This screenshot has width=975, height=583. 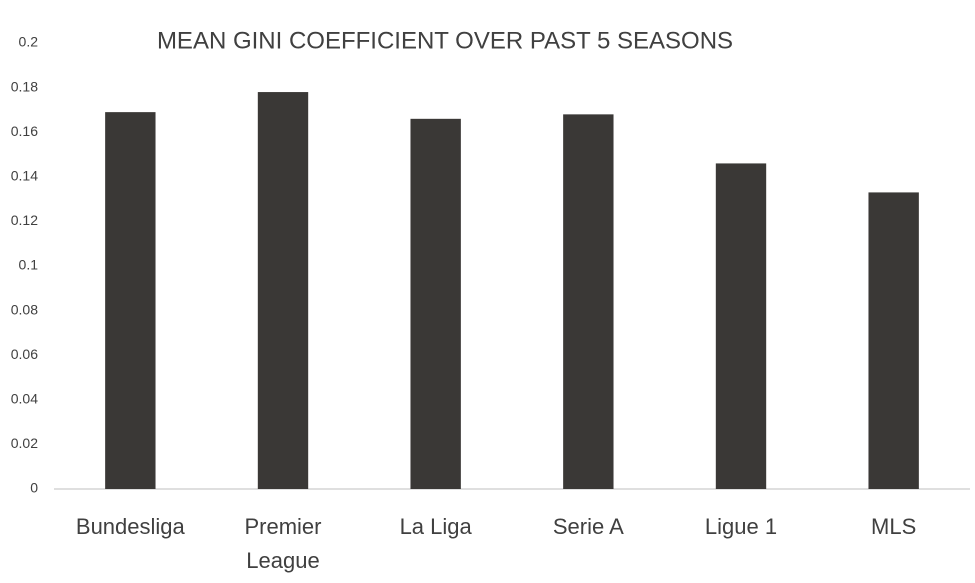 What do you see at coordinates (24, 131) in the screenshot?
I see `y-tick-label: 0.16` at bounding box center [24, 131].